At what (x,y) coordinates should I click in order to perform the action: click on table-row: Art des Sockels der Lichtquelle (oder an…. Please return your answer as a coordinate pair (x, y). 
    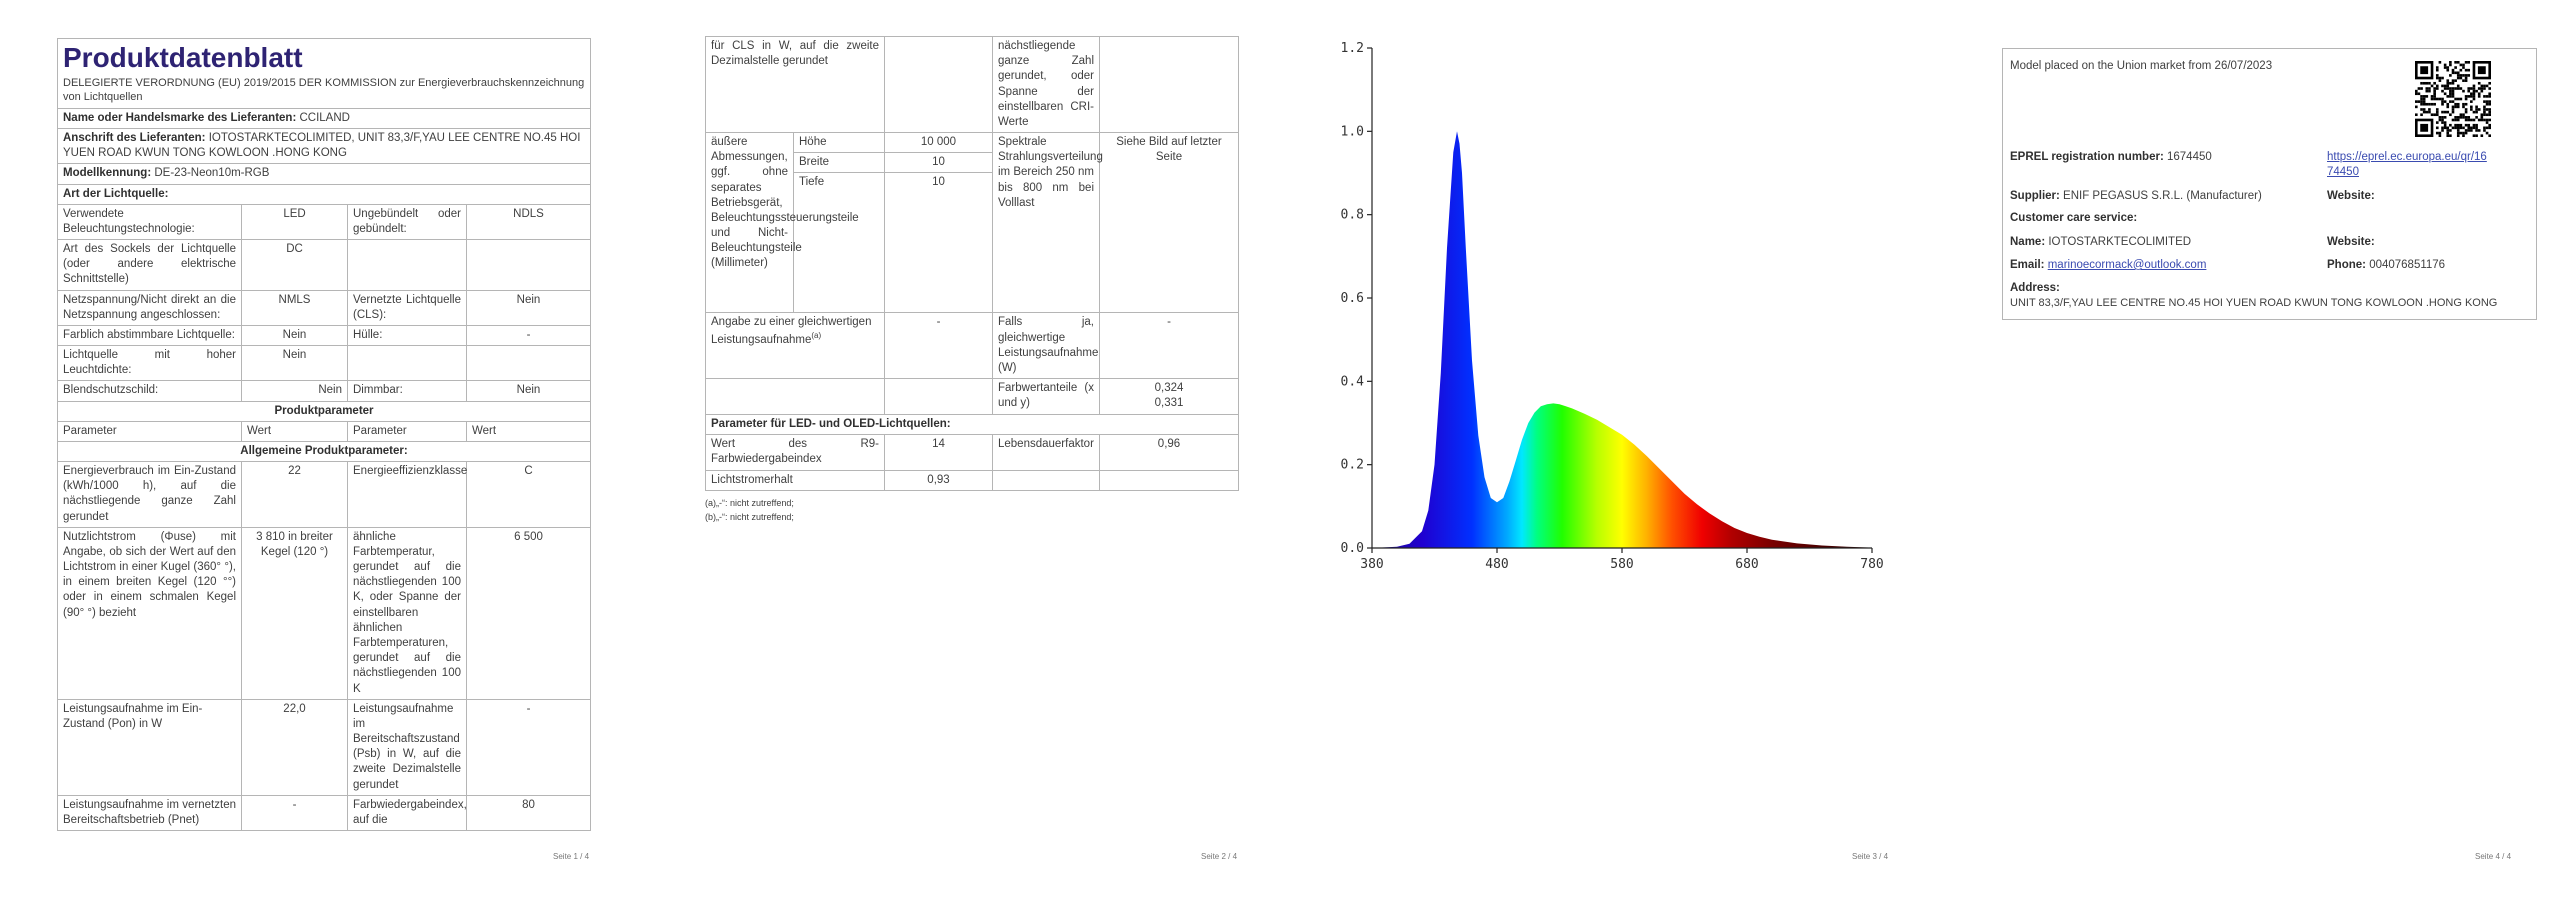
    Looking at the image, I should click on (324, 265).